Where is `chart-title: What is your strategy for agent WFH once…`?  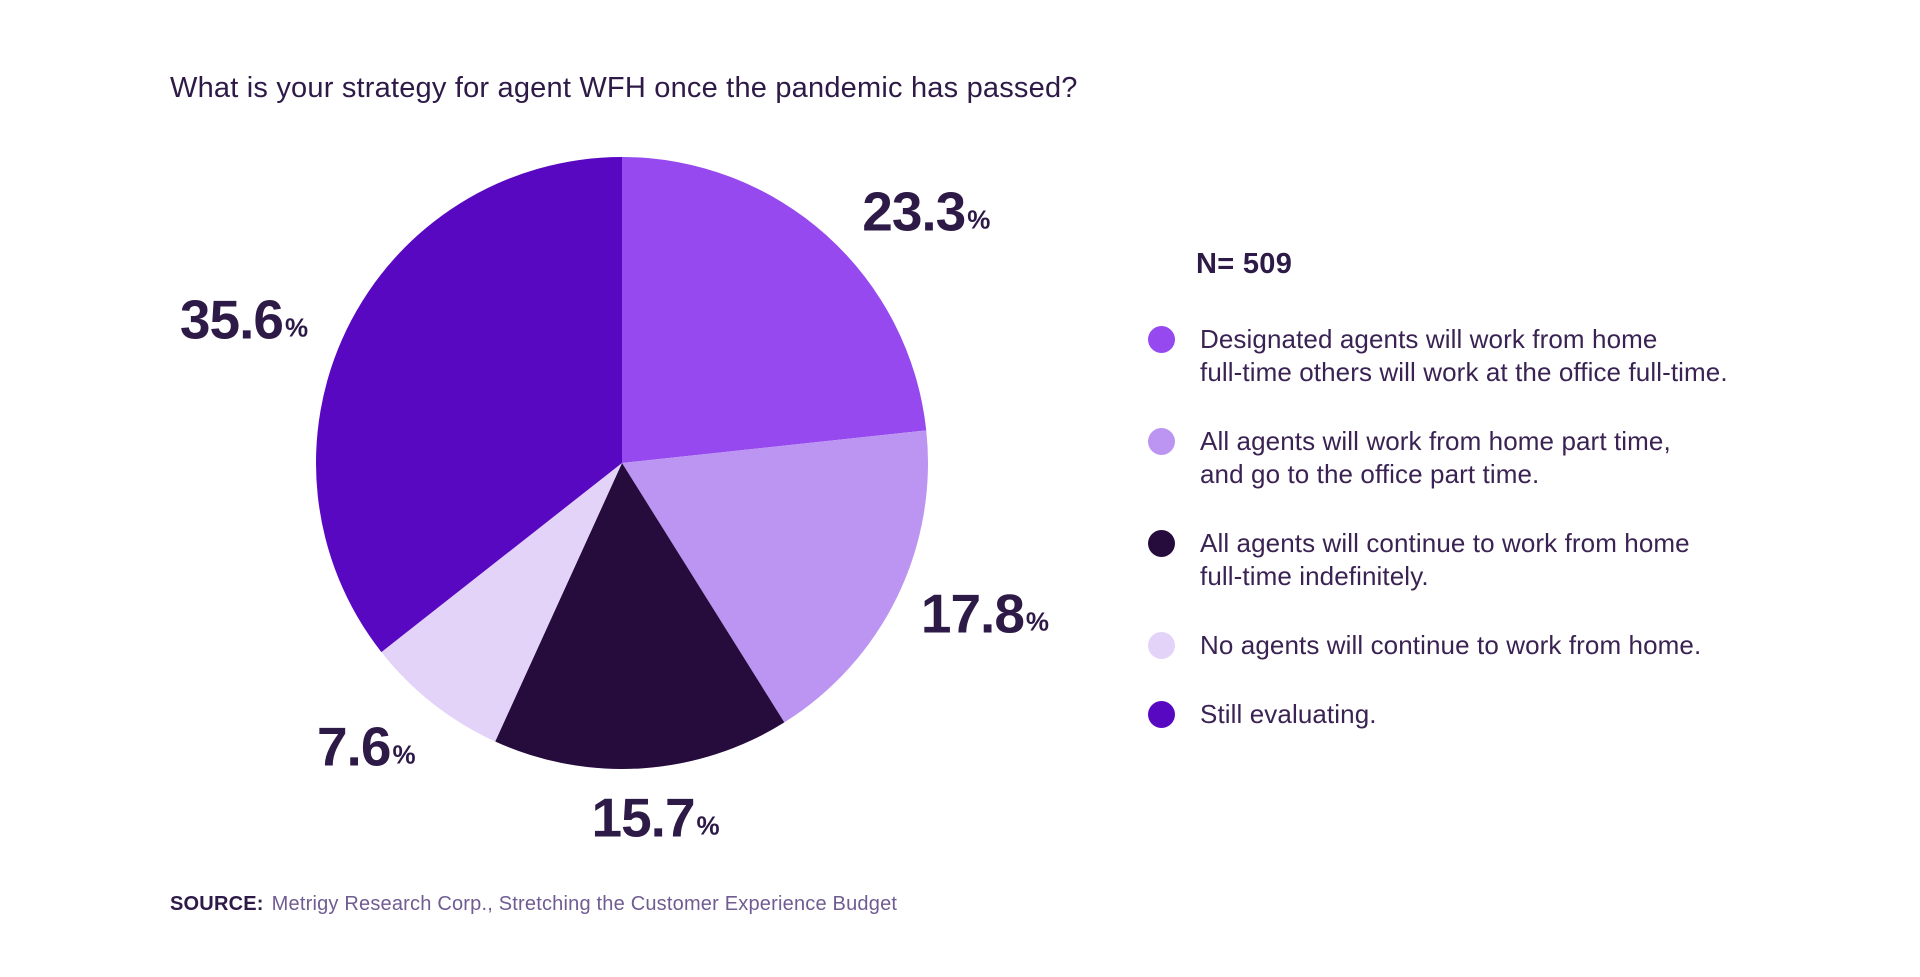
chart-title: What is your strategy for agent WFH once… is located at coordinates (624, 88).